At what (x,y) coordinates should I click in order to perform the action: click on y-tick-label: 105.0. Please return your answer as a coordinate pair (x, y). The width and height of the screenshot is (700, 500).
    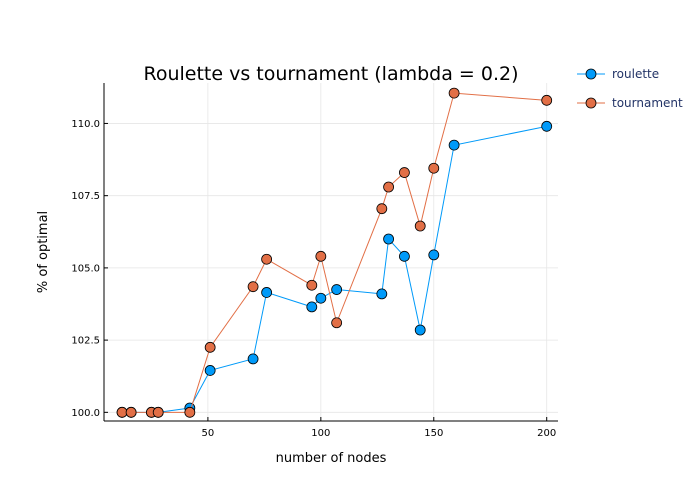
    Looking at the image, I should click on (85, 268).